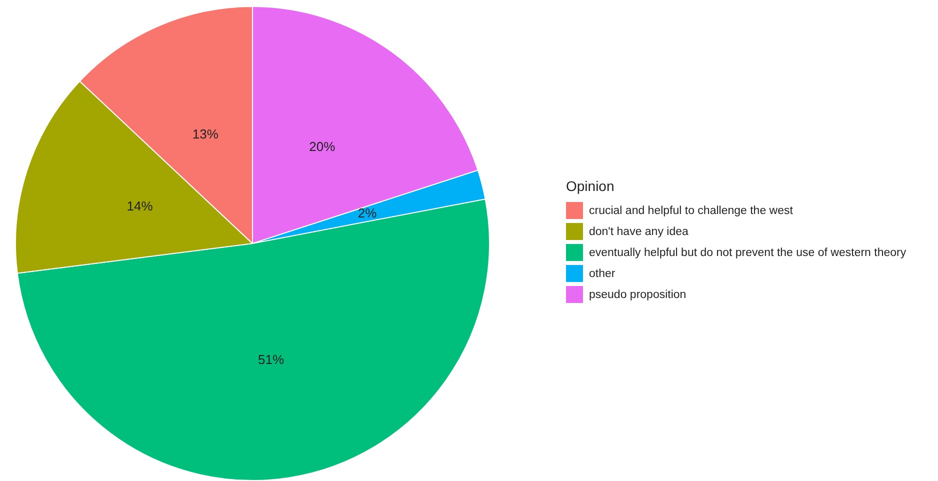 This screenshot has width=938, height=481. Describe the element at coordinates (368, 213) in the screenshot. I see `data-label: 2%` at that location.